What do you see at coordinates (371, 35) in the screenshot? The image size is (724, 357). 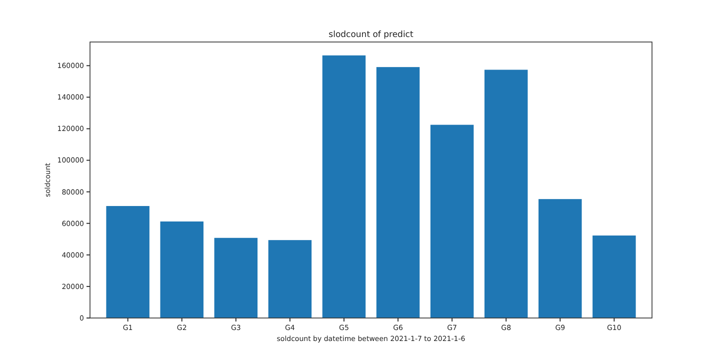 I see `chart-title: slodcount of predict` at bounding box center [371, 35].